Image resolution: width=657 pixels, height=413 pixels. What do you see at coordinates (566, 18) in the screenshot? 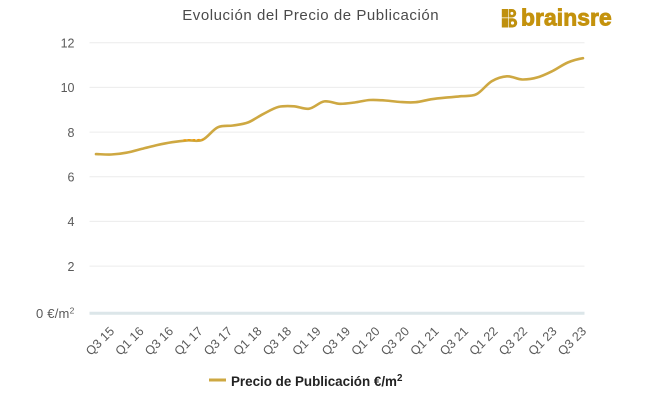
I see `svg-text: brainsre` at bounding box center [566, 18].